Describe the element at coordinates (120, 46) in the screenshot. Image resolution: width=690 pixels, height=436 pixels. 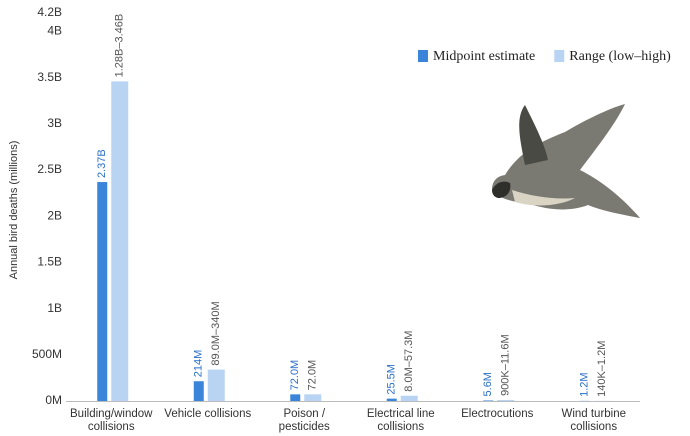
I see `value-label: 1.28B–3.46B` at that location.